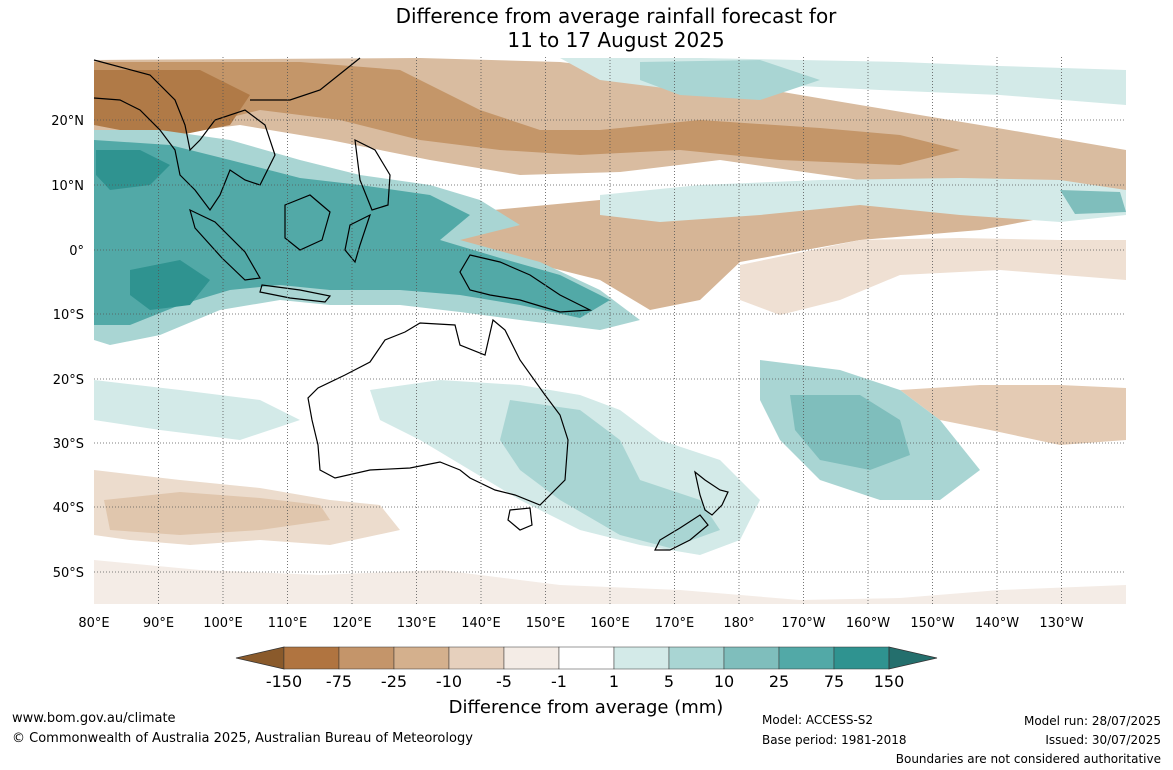 This screenshot has height=770, width=1173. What do you see at coordinates (913, 658) in the screenshot?
I see `colorbar-extend-high` at bounding box center [913, 658].